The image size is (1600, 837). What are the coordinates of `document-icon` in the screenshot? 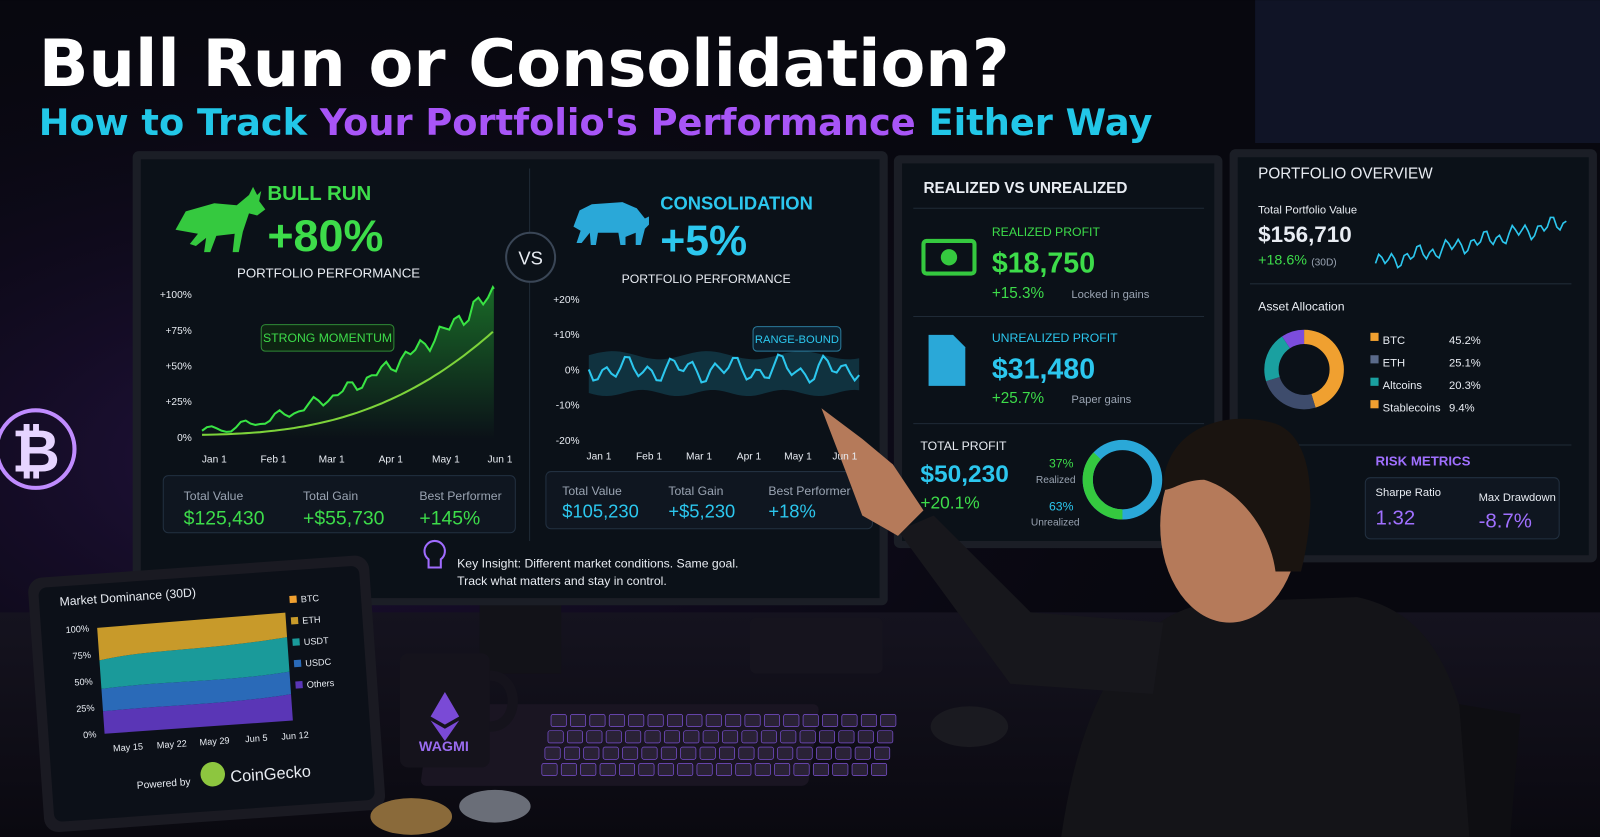 It's located at (947, 360).